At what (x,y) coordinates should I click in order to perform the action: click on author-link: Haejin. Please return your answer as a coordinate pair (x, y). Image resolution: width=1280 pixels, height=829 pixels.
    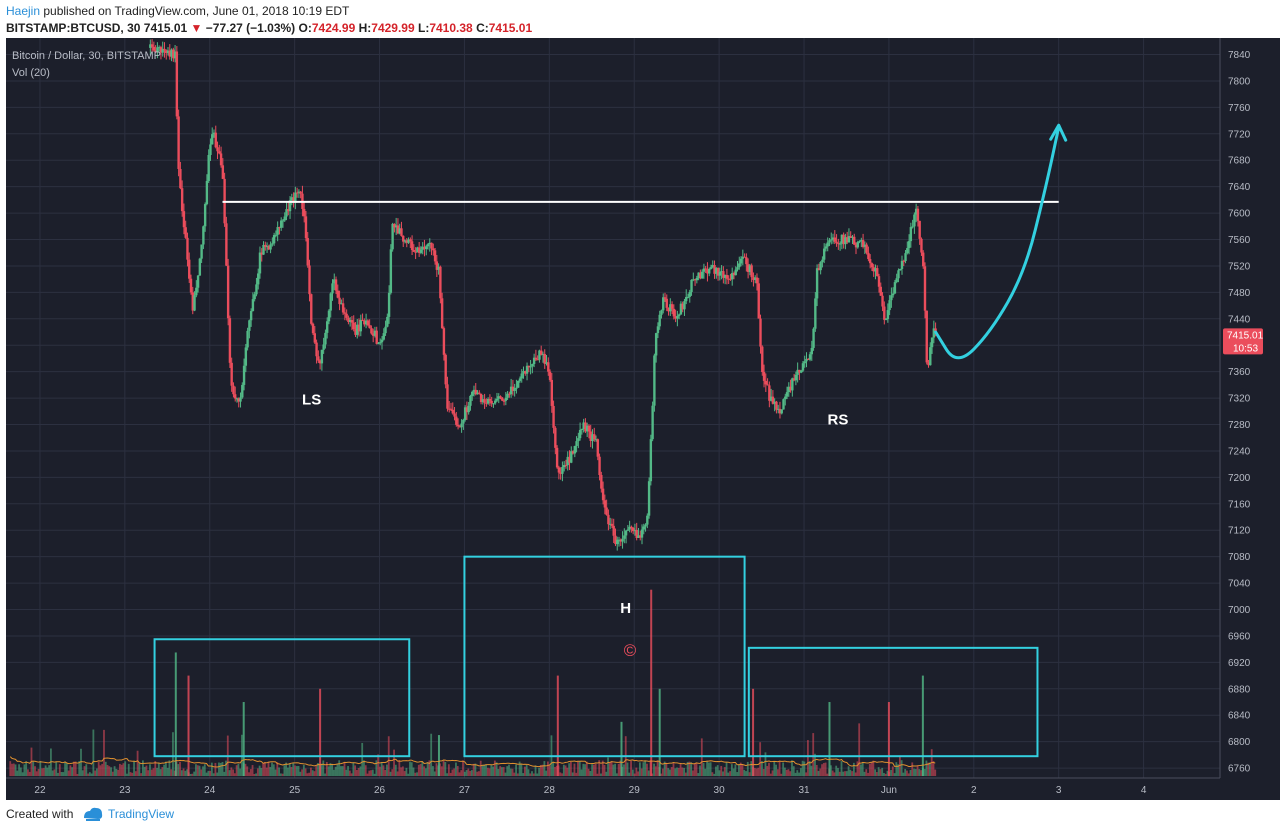
    Looking at the image, I should click on (23, 11).